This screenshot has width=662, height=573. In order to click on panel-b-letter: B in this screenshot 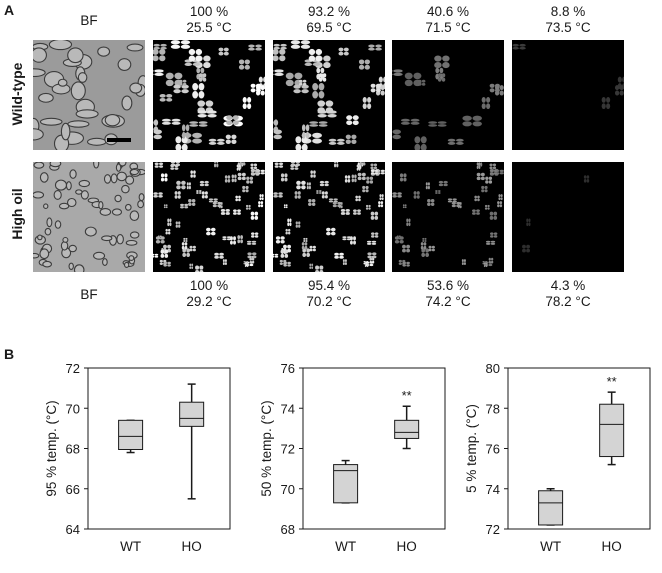, I will do `click(9, 354)`.